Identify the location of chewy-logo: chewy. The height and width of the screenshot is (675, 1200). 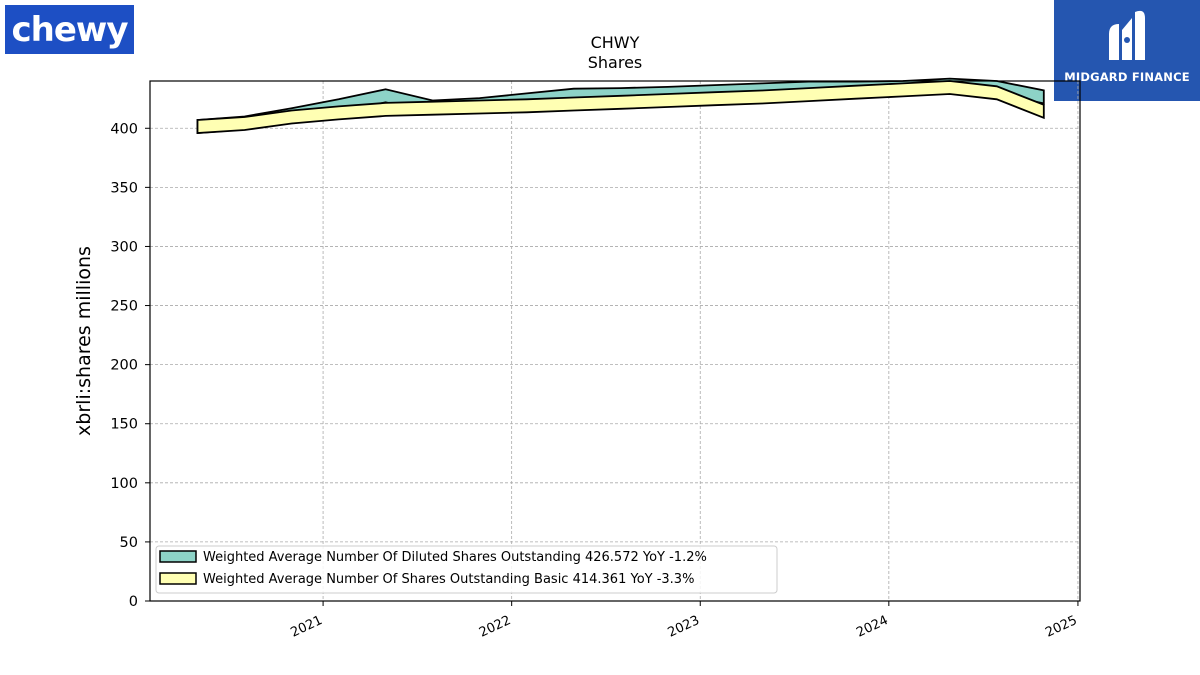
(69, 29).